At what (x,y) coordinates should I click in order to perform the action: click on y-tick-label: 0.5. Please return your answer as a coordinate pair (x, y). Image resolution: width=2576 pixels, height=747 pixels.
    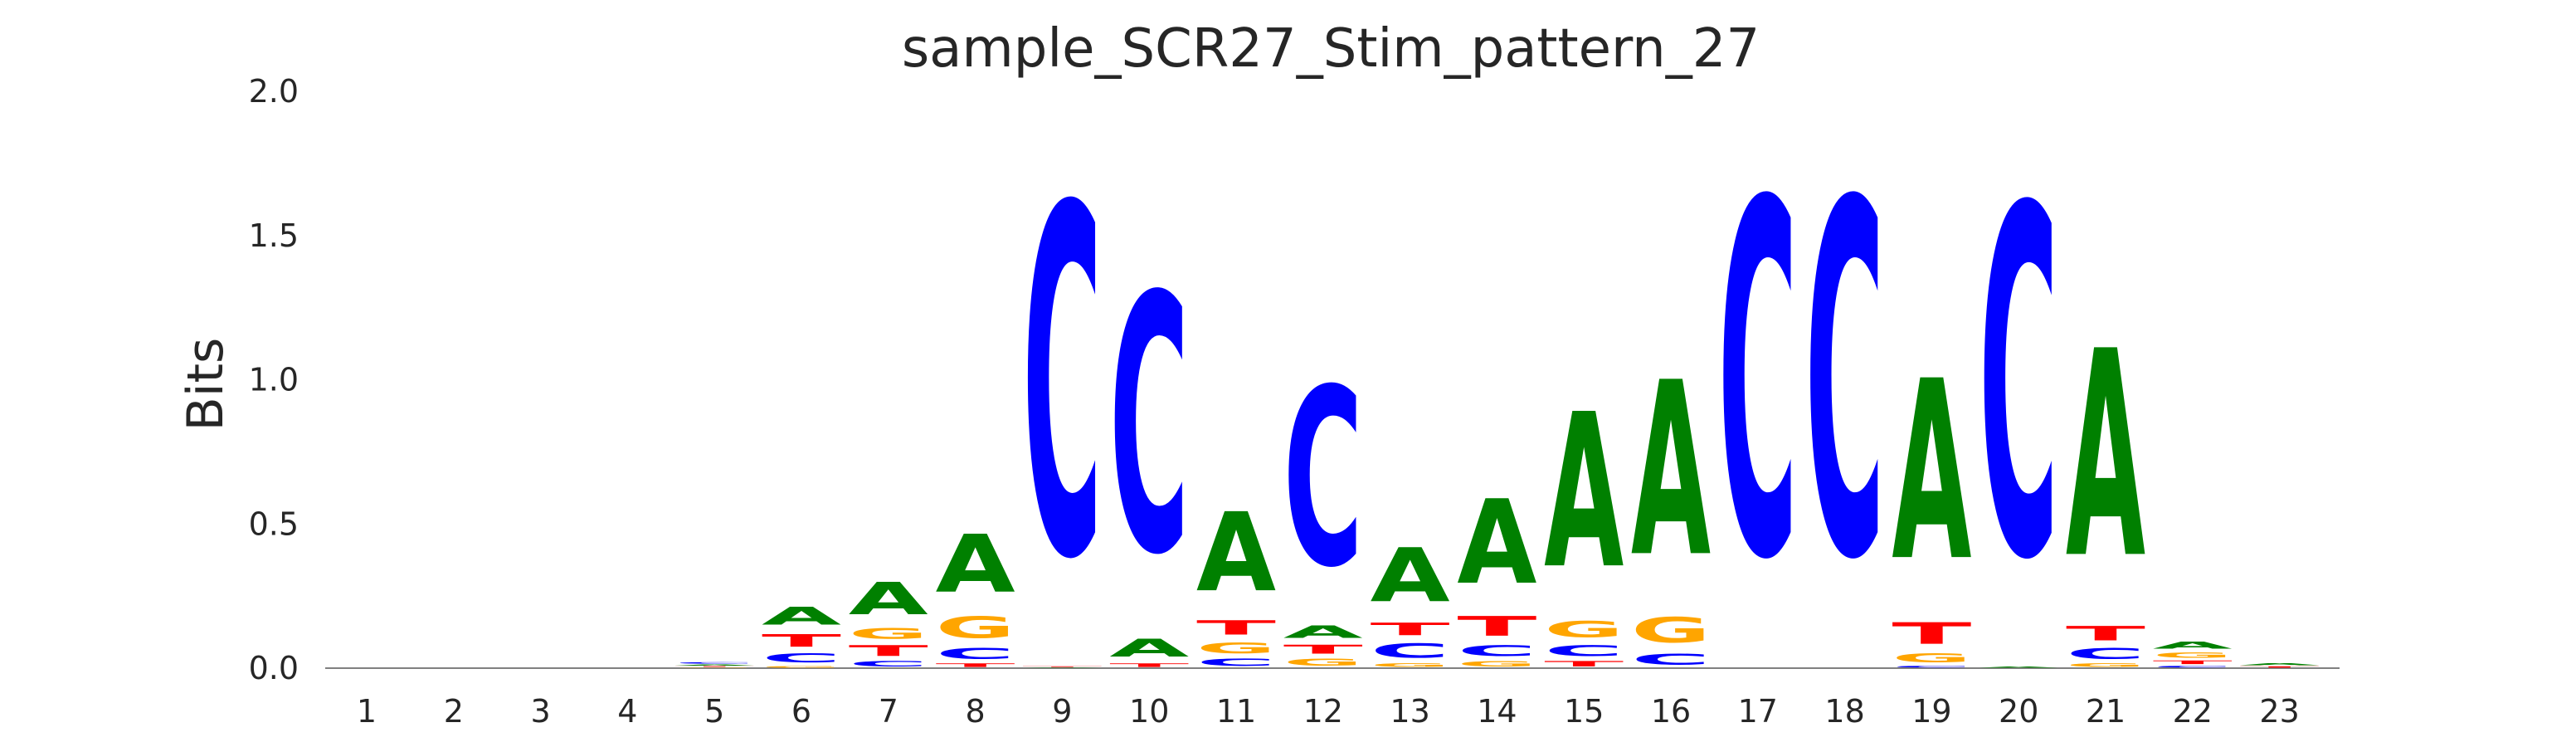
    Looking at the image, I should click on (274, 524).